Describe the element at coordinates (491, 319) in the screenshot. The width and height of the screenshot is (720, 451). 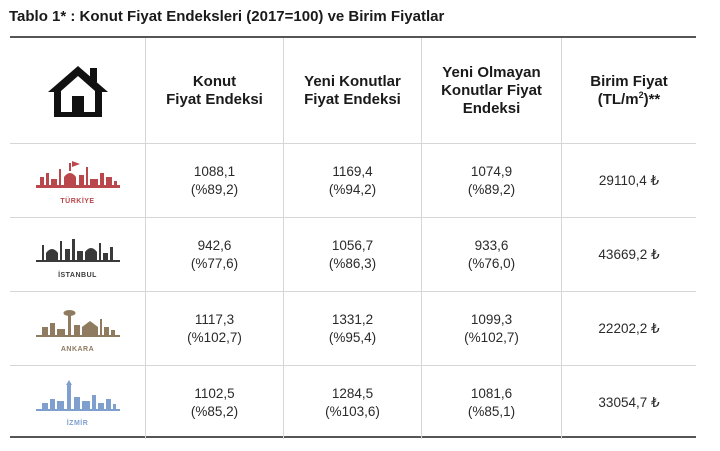
I see `value: 1099,3` at that location.